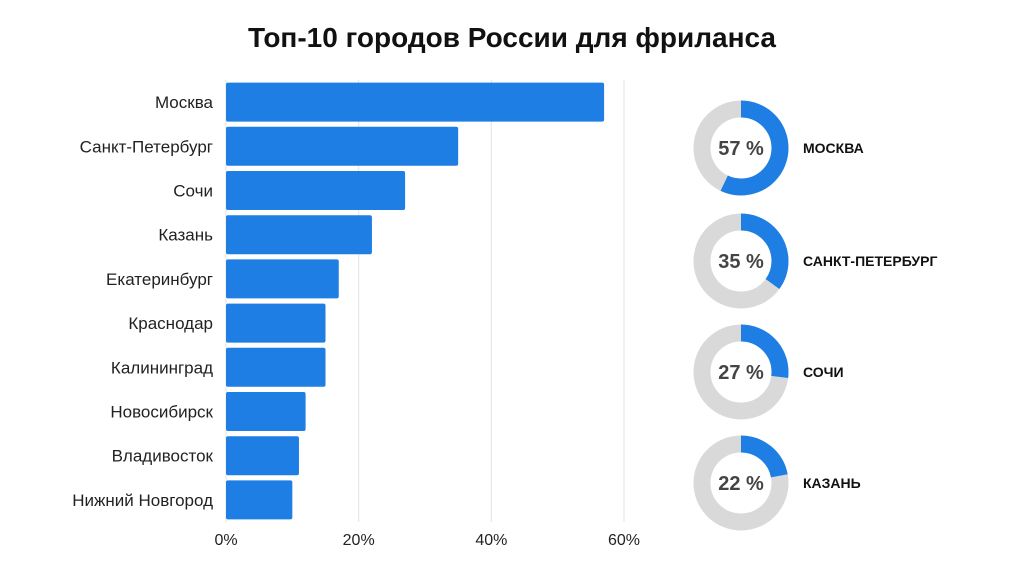 The image size is (1024, 576). Describe the element at coordinates (833, 148) in the screenshot. I see `donut-city-label: МОСКВА` at that location.